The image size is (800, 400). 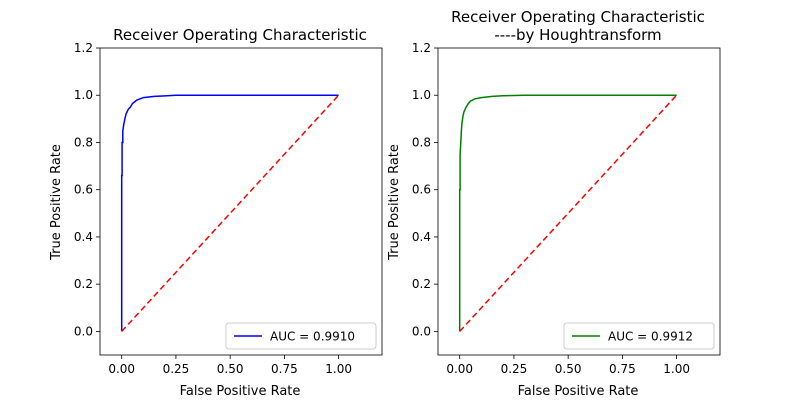 What do you see at coordinates (577, 35) in the screenshot?
I see `chart-subtitle: ----by Houghtransform` at bounding box center [577, 35].